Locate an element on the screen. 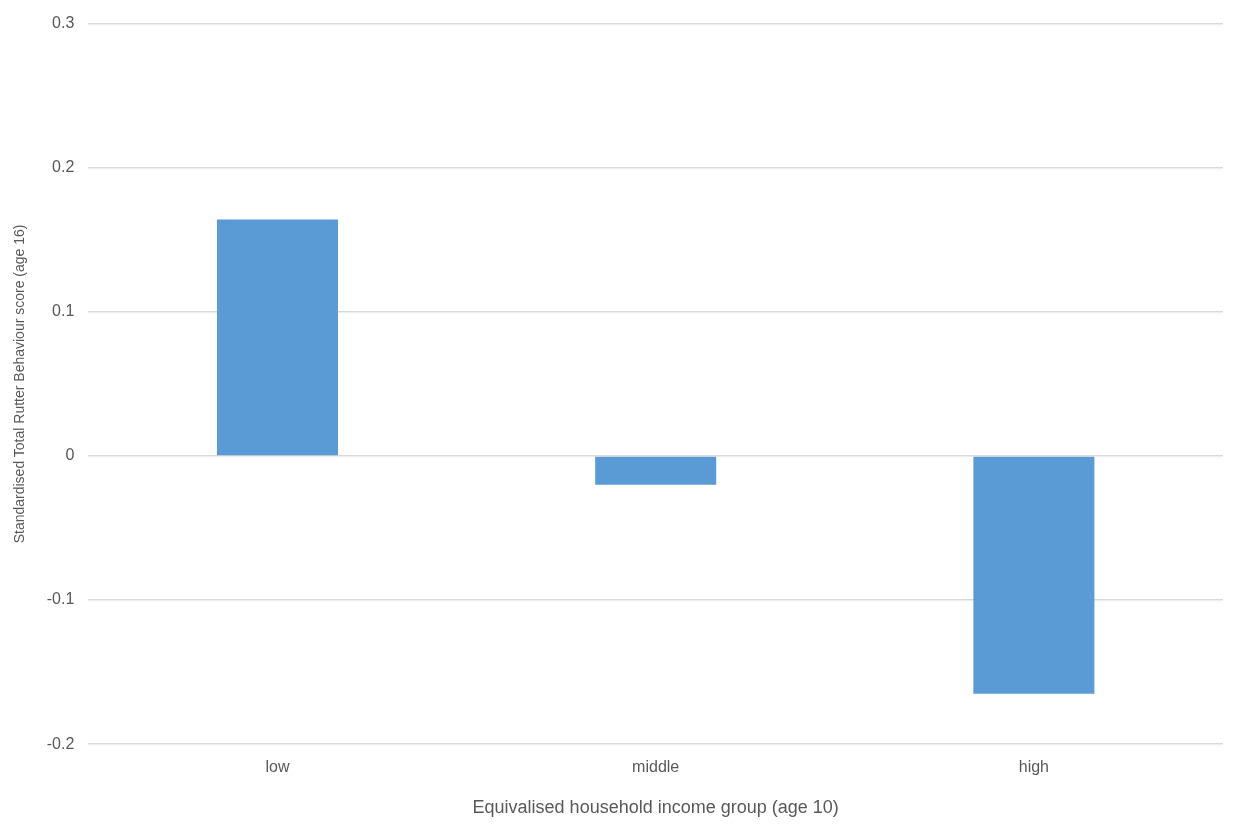  y-tick-label: 0.3 is located at coordinates (63, 23).